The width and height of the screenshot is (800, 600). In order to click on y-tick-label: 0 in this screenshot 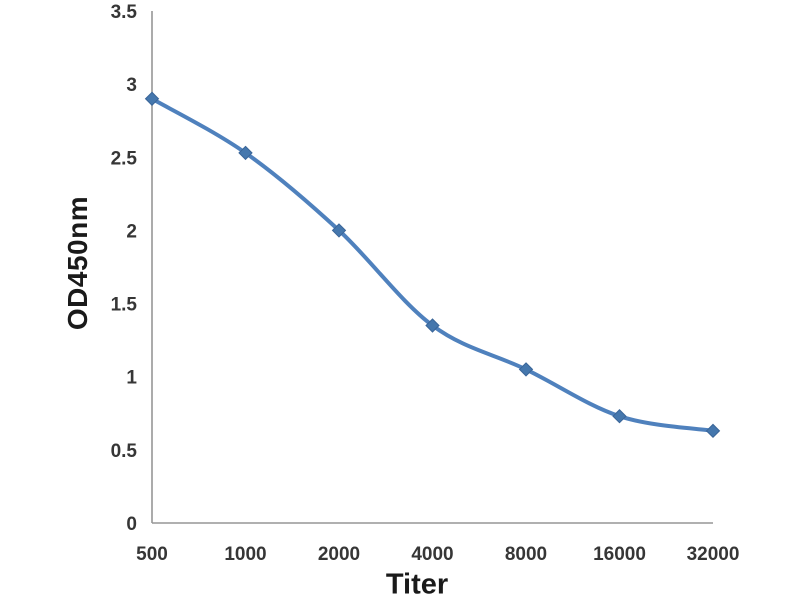, I will do `click(131, 524)`.